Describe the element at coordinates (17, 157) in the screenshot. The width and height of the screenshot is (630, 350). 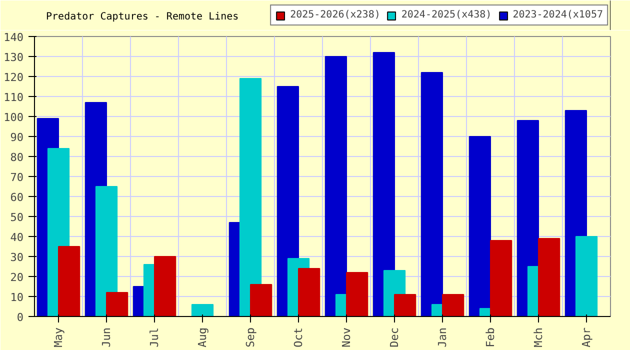
I see `y-tick-label: 80` at that location.